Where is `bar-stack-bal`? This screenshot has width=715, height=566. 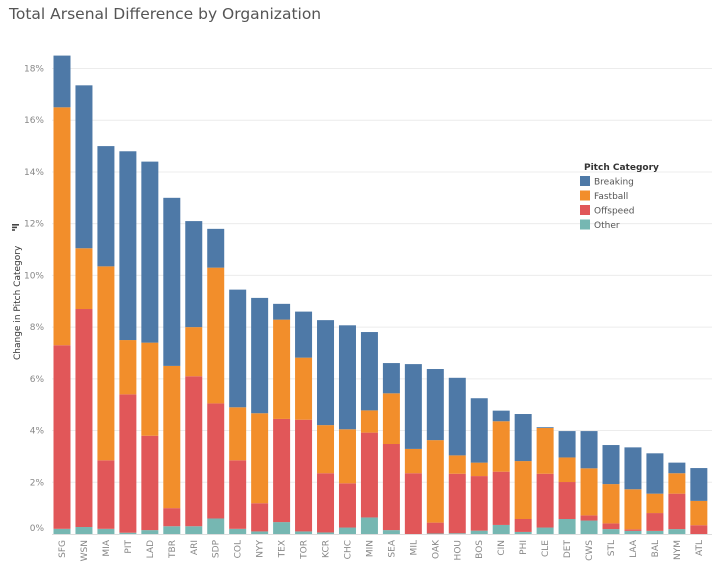 bar-stack-bal is located at coordinates (655, 493).